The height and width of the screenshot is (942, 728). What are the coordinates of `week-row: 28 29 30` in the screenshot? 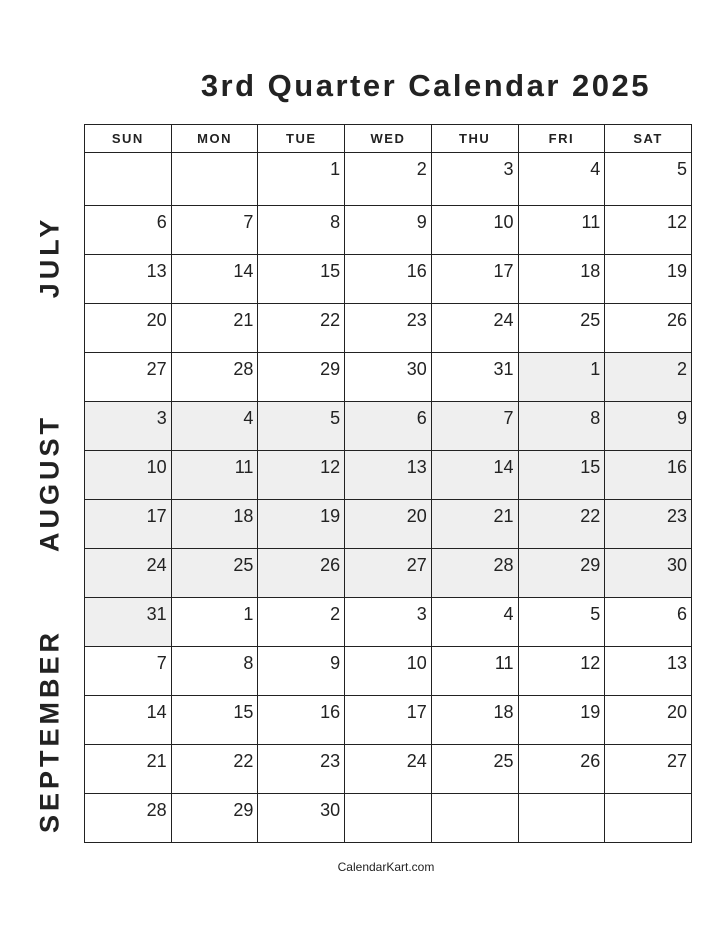 It's located at (388, 818).